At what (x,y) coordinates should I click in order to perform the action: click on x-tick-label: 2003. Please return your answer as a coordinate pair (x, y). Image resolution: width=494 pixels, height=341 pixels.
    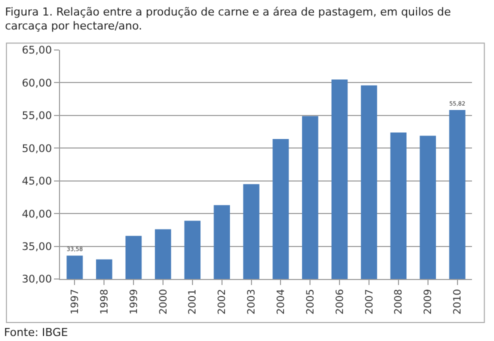
    Looking at the image, I should click on (252, 301).